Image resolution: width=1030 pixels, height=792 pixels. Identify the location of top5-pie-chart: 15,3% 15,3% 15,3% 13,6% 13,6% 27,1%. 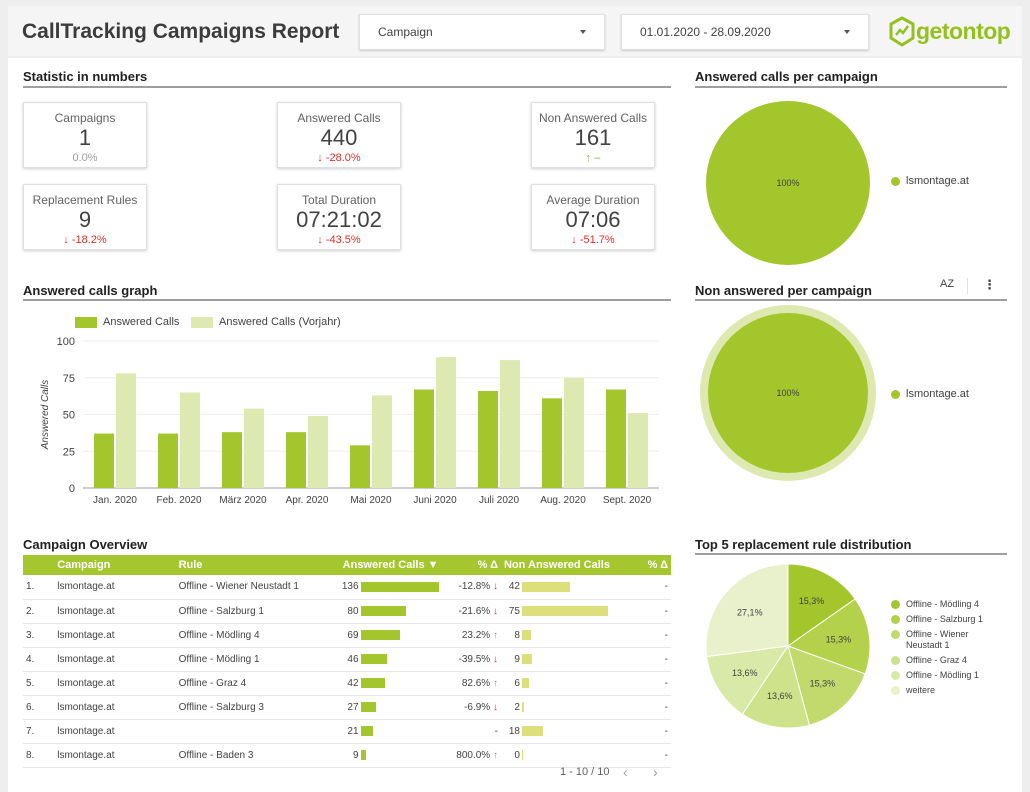
(788, 646).